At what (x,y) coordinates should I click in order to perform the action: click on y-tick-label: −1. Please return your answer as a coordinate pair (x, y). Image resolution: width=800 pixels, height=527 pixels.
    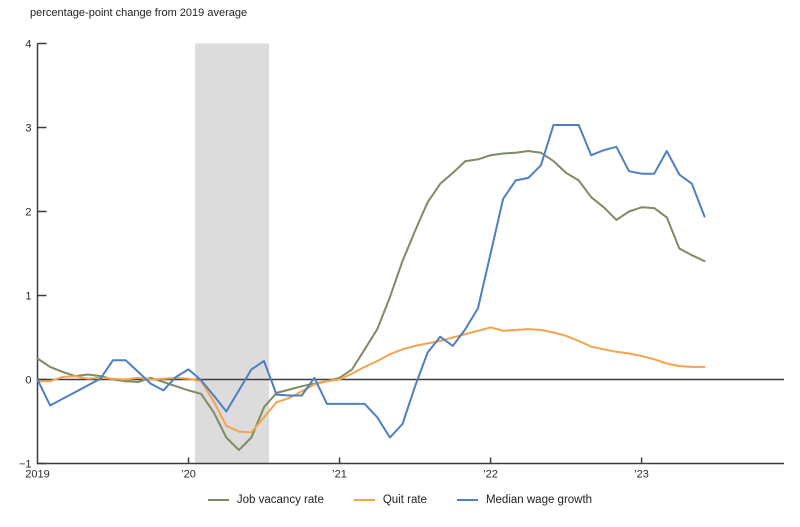
    Looking at the image, I should click on (25, 465).